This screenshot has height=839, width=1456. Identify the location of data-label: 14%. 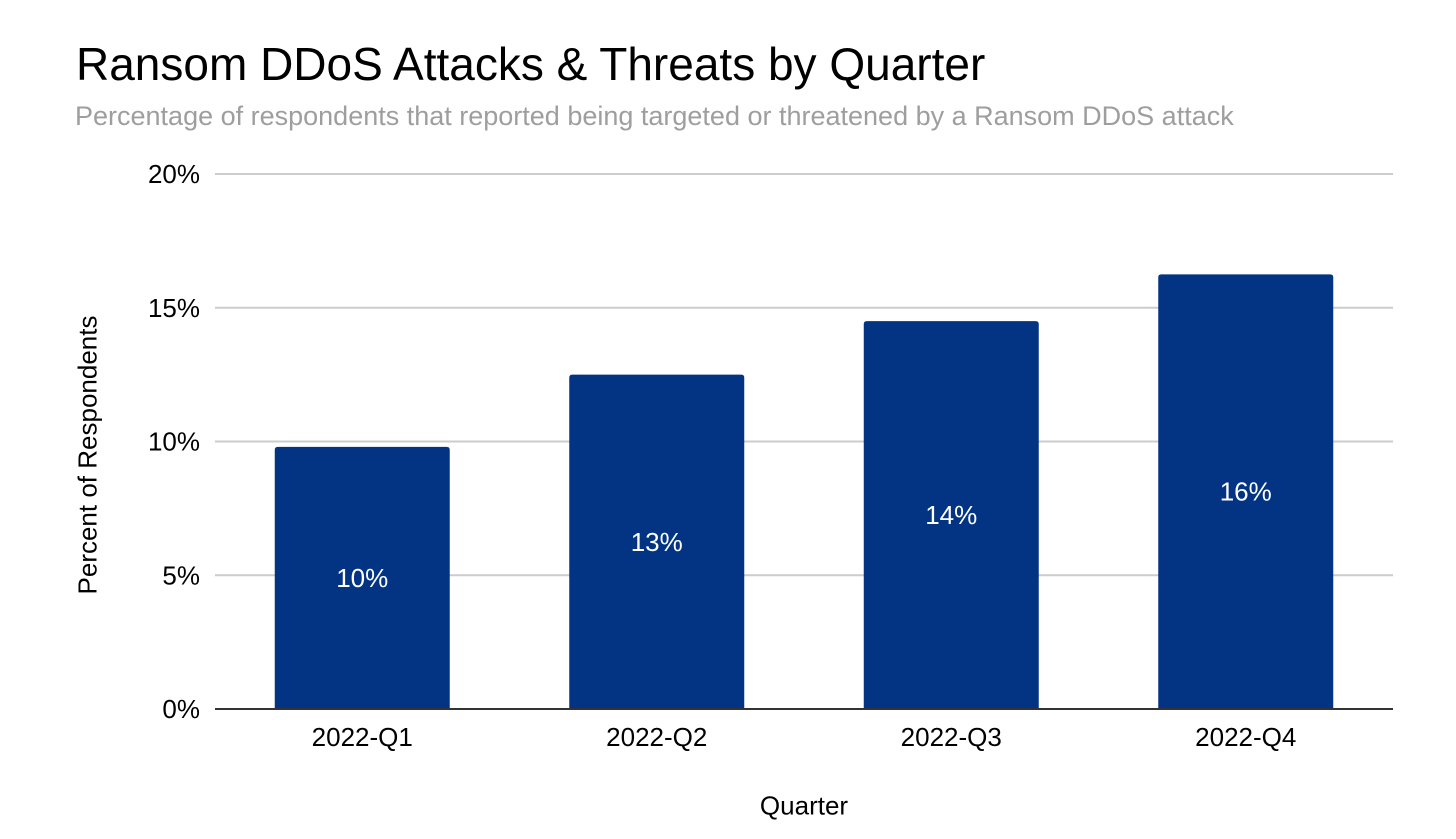
(951, 515).